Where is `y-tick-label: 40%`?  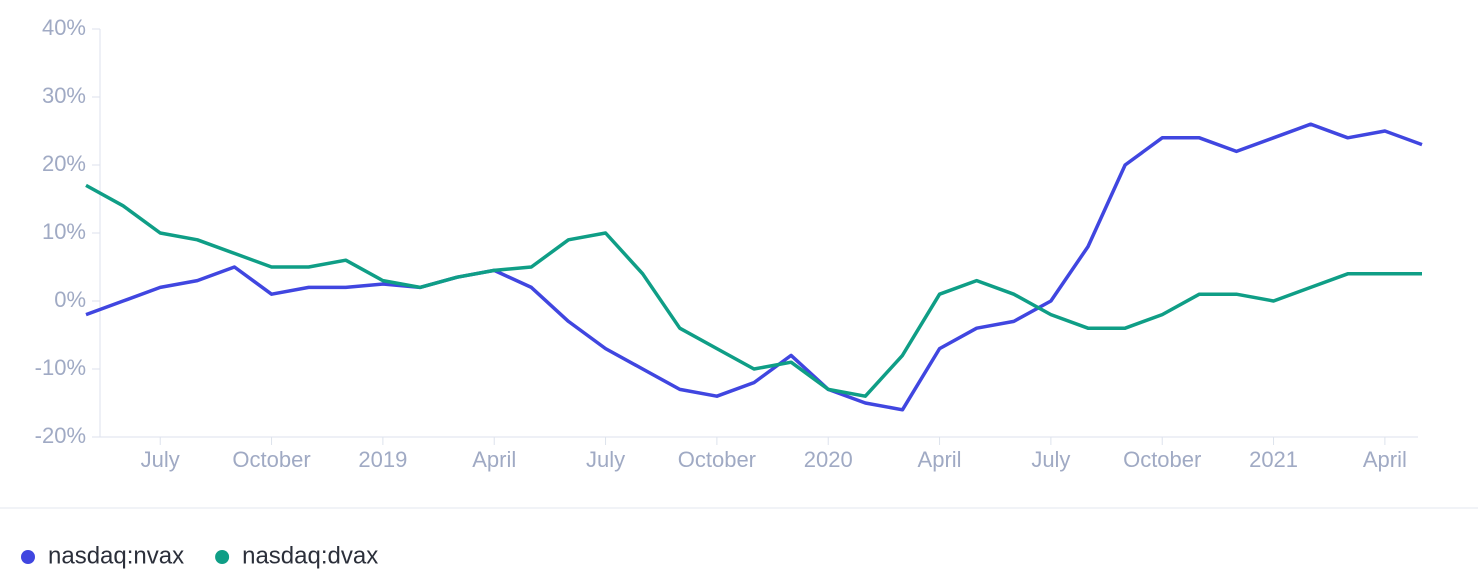
y-tick-label: 40% is located at coordinates (64, 27).